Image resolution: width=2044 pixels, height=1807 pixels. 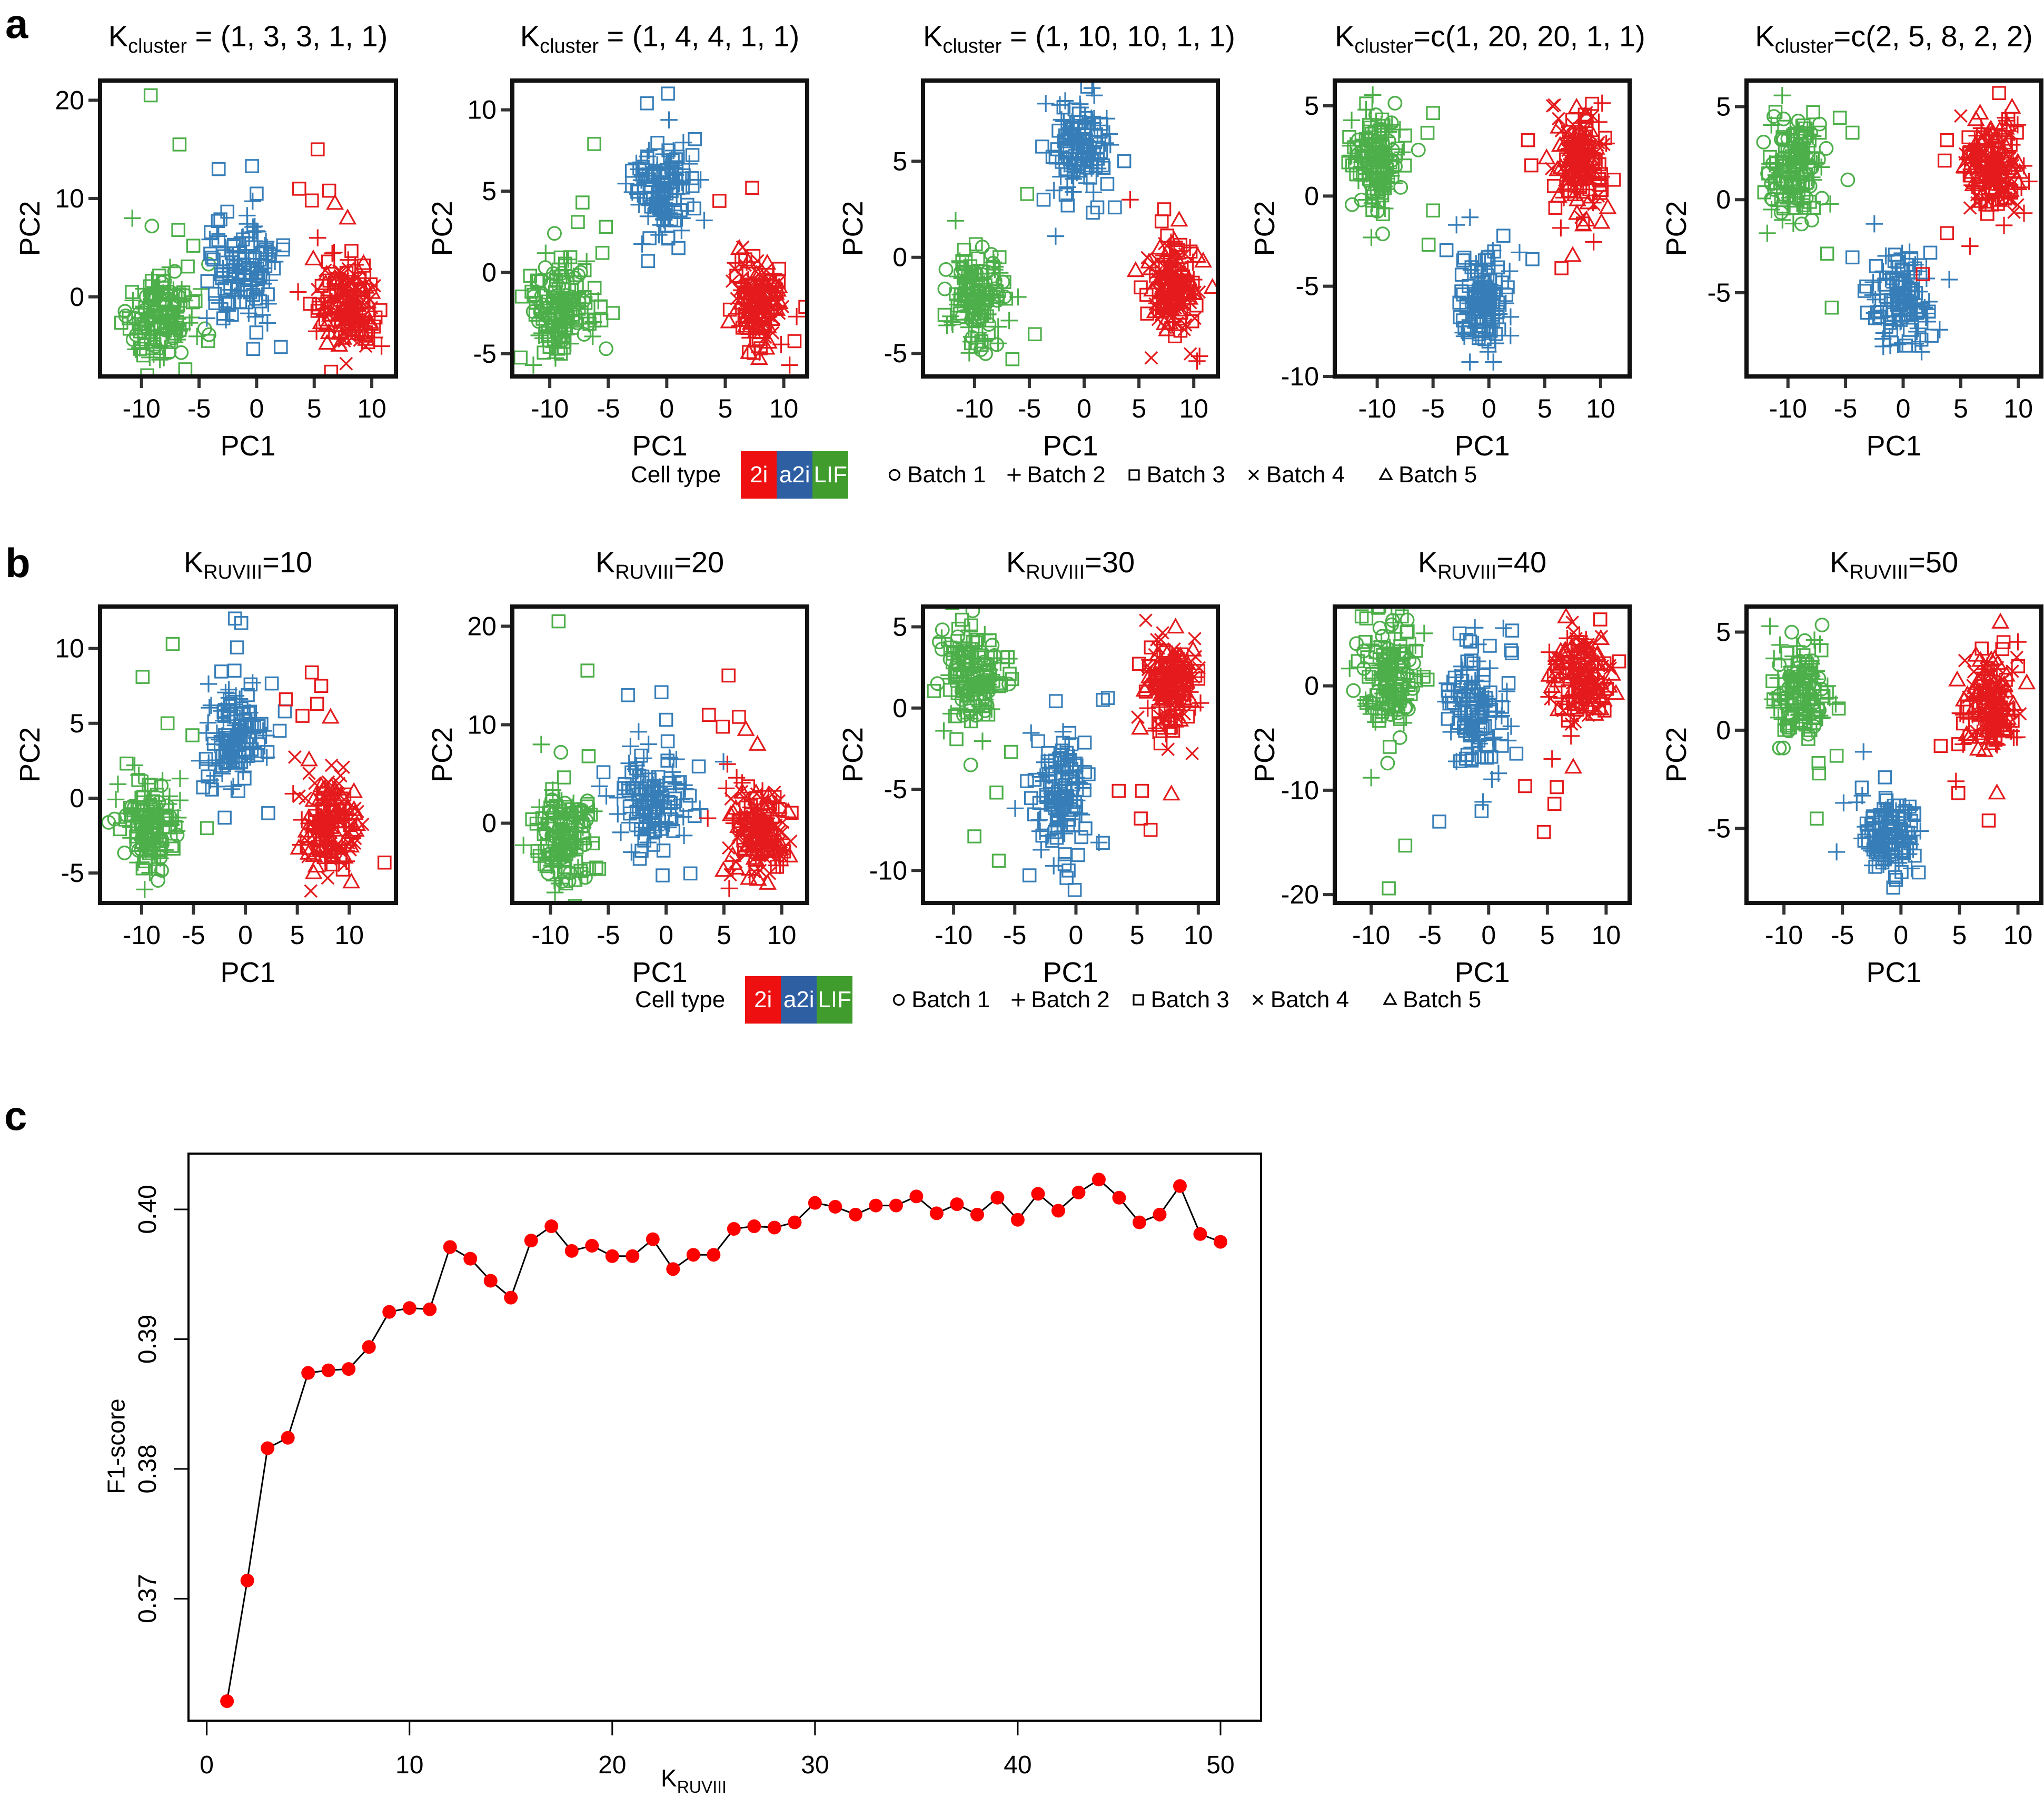 I want to click on legend-batch-5: Batch 5, so click(x=1426, y=475).